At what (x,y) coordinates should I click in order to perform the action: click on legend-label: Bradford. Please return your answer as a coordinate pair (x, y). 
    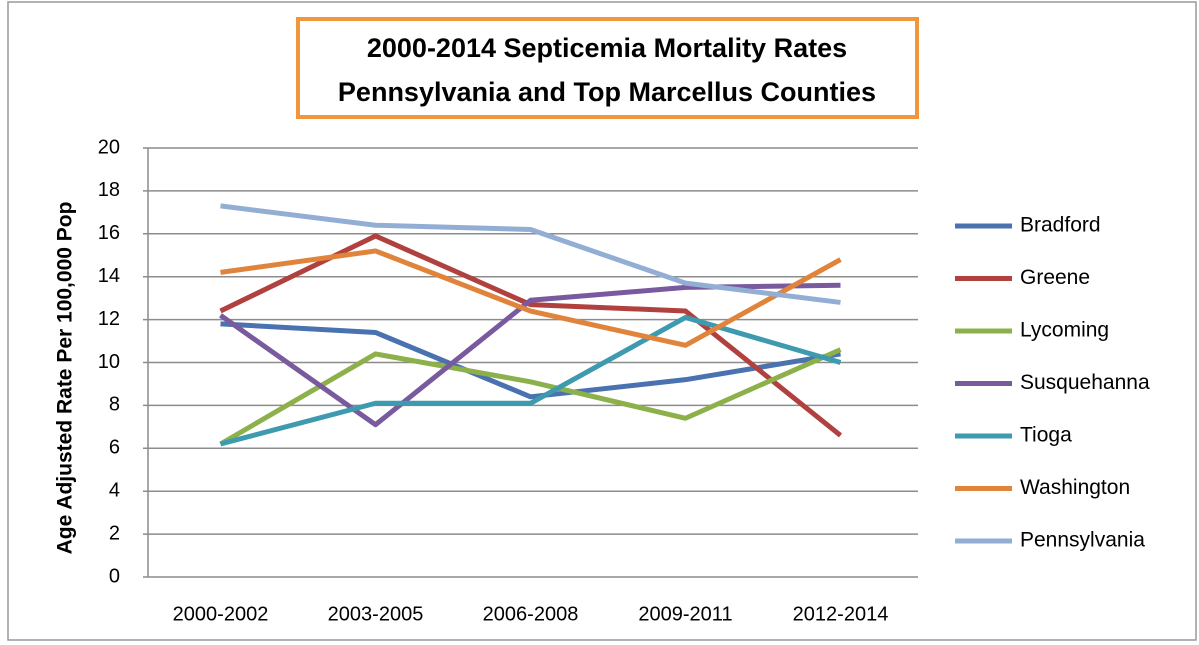
    Looking at the image, I should click on (1060, 225).